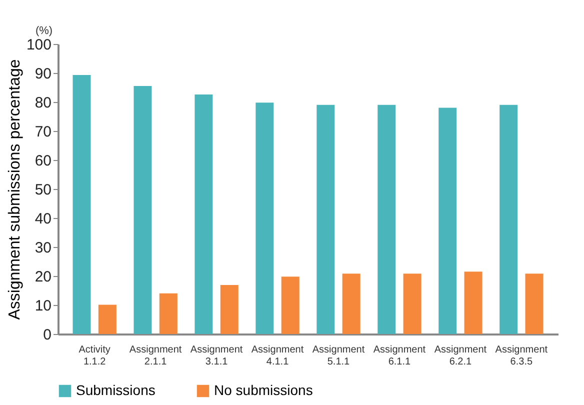 This screenshot has height=405, width=584. Describe the element at coordinates (43, 219) in the screenshot. I see `y-tick-label: 40` at that location.